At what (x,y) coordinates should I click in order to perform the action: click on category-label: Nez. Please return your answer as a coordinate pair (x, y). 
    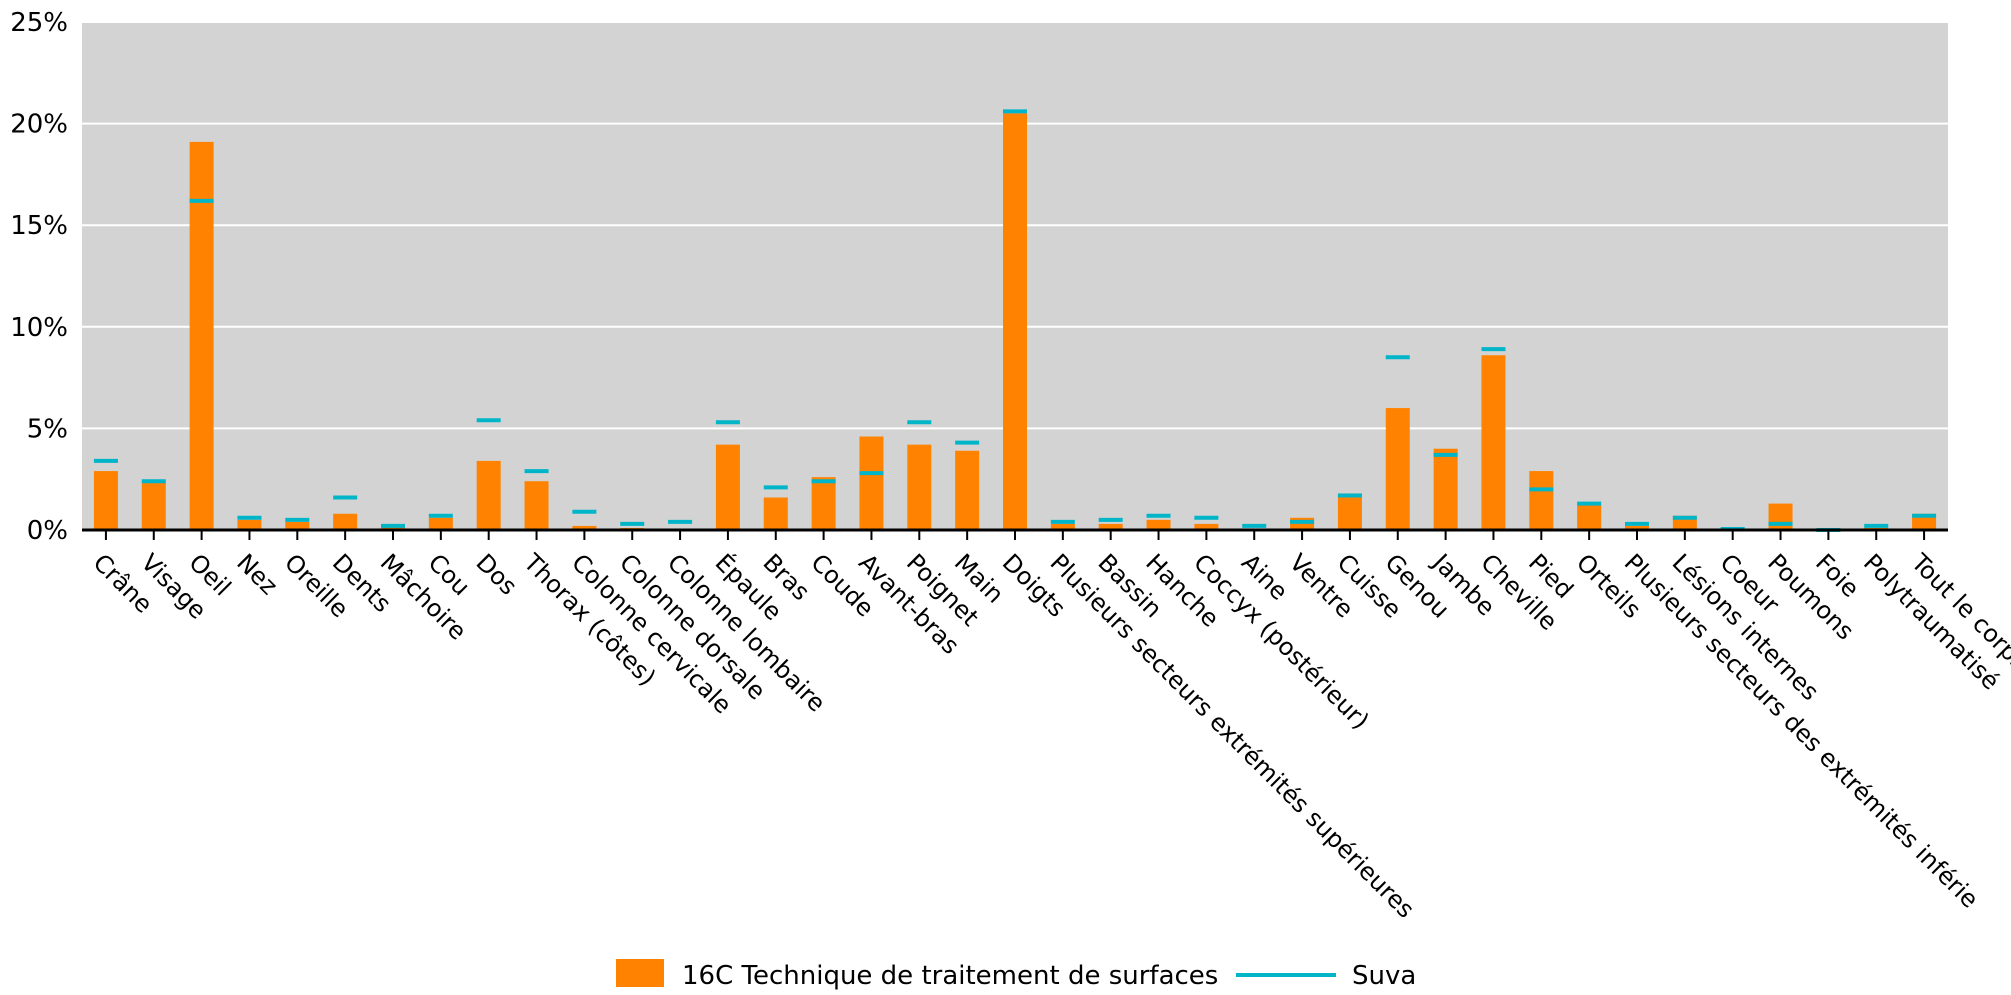
    Looking at the image, I should click on (257, 574).